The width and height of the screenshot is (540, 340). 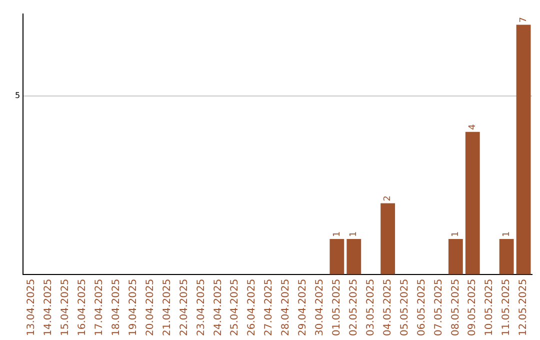 What do you see at coordinates (422, 307) in the screenshot?
I see `x-tick-label: 06.05.2025` at bounding box center [422, 307].